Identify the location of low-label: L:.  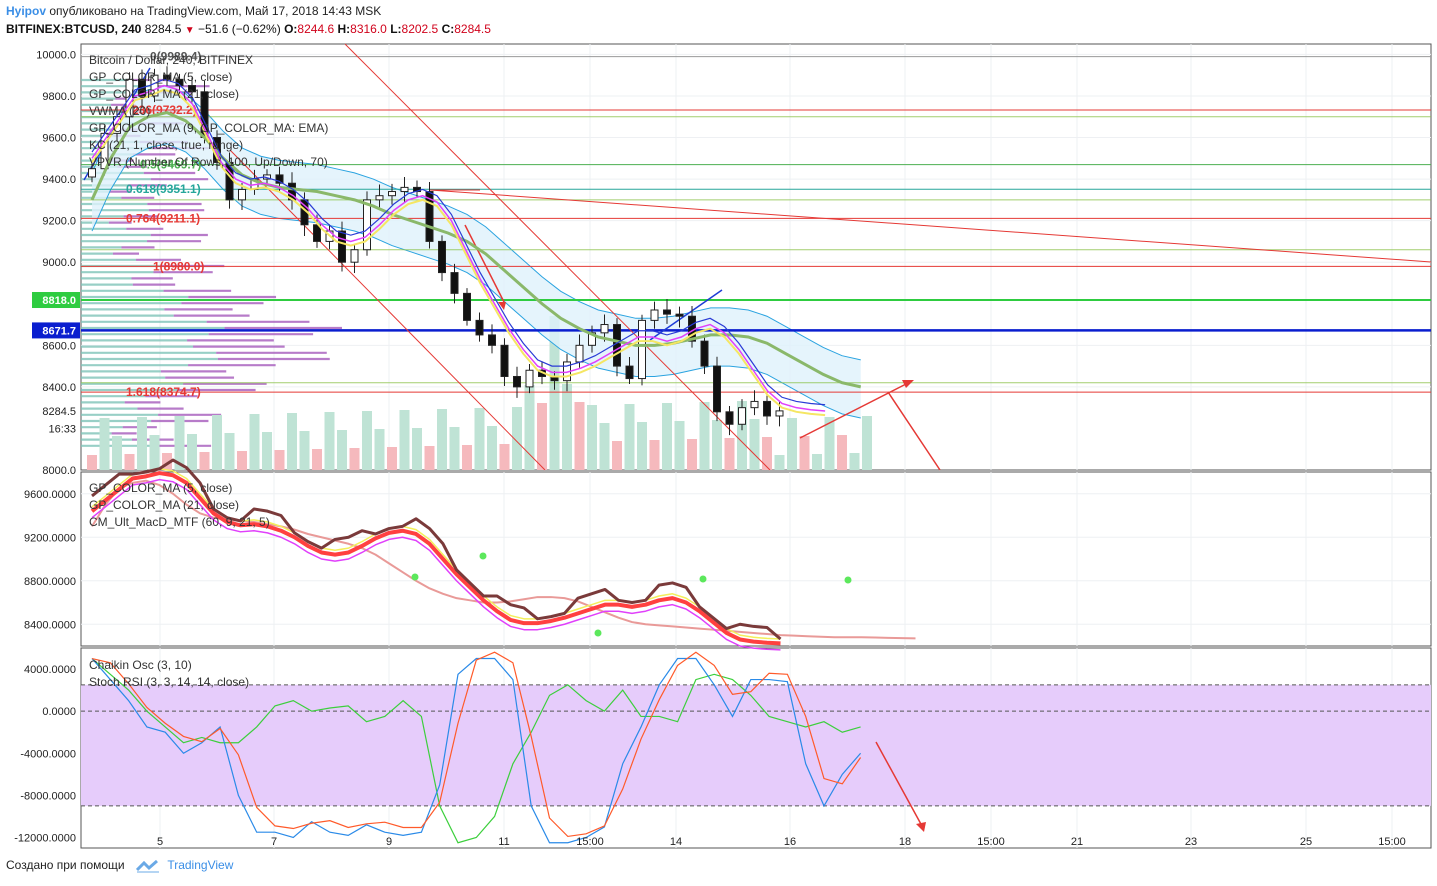
(396, 29).